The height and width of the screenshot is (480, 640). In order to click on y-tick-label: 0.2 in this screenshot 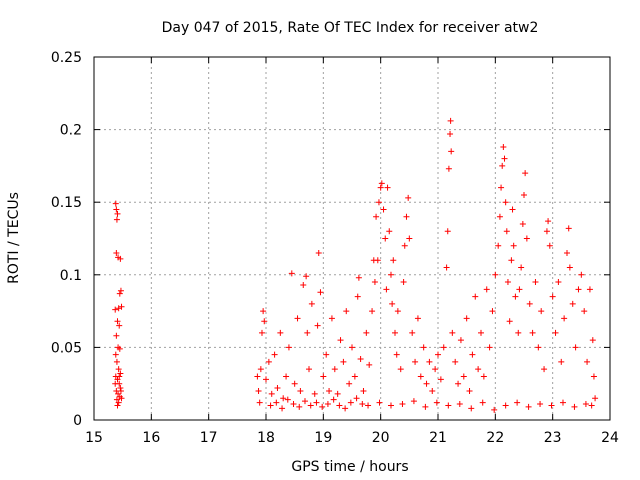, I will do `click(71, 131)`.